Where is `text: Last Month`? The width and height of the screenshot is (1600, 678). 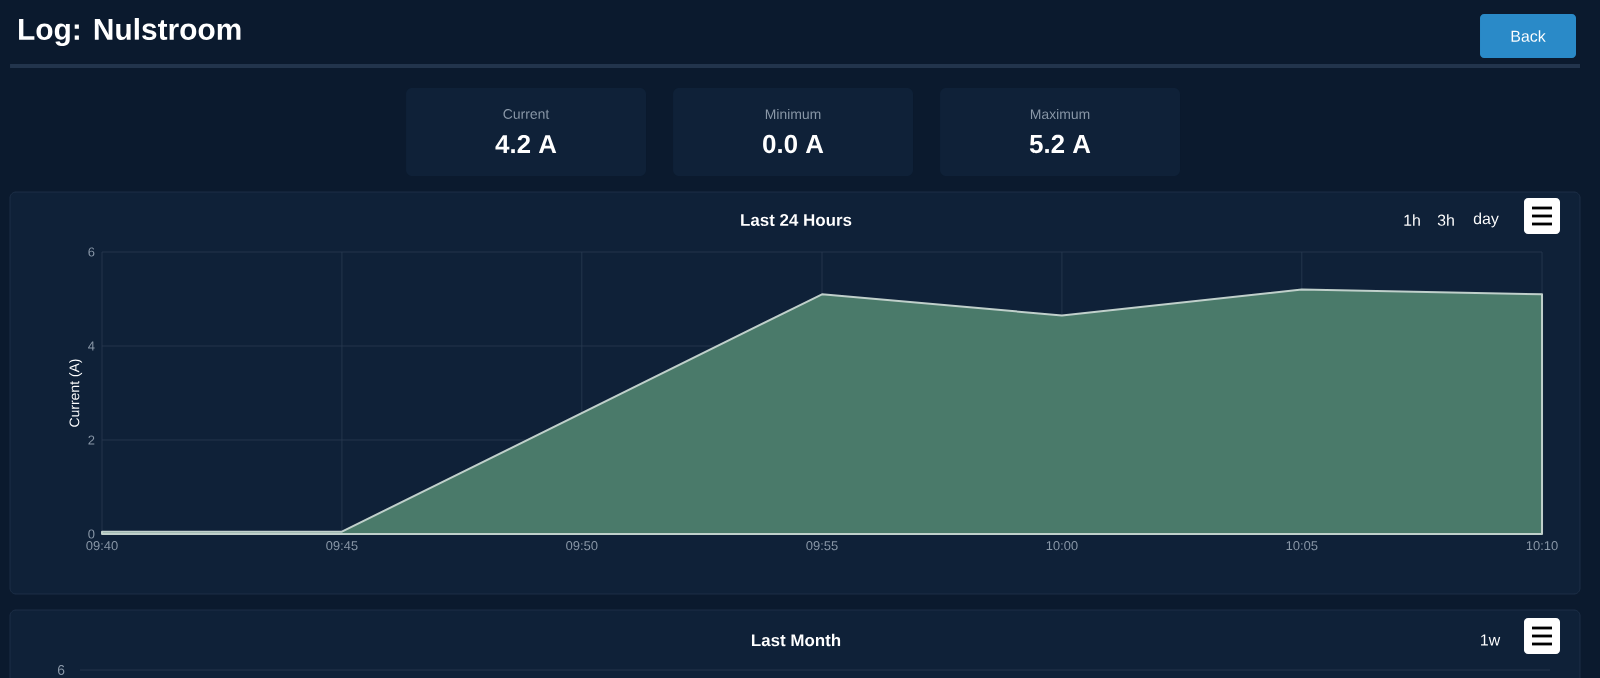 text: Last Month is located at coordinates (796, 640).